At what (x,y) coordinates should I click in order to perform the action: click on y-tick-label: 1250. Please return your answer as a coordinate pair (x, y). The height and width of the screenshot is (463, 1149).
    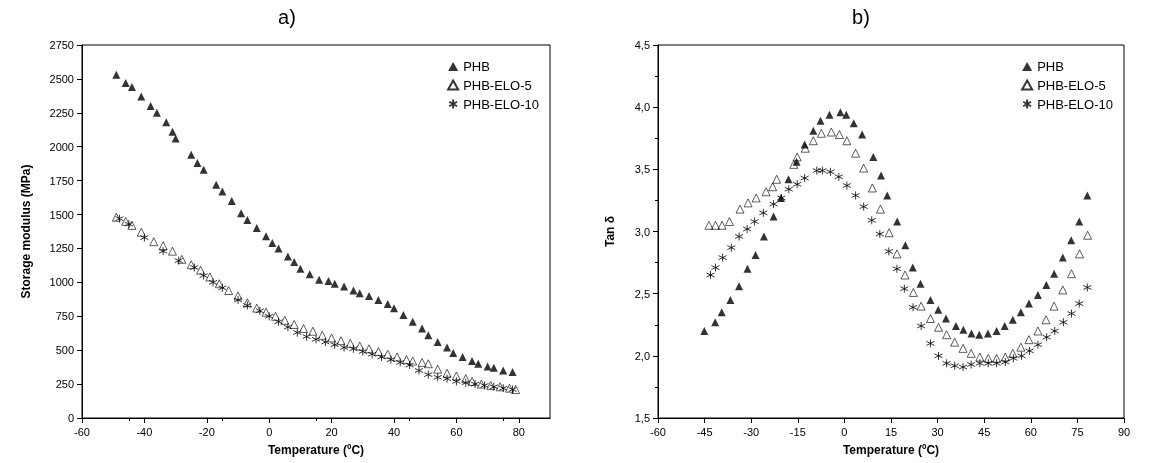
    Looking at the image, I should click on (61, 248).